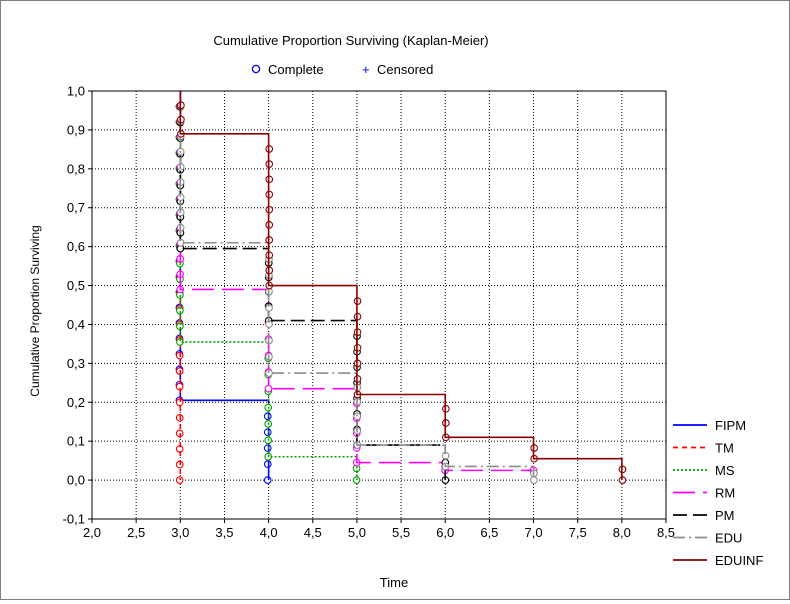 This screenshot has height=604, width=790. What do you see at coordinates (394, 582) in the screenshot?
I see `x-axis-label: Time` at bounding box center [394, 582].